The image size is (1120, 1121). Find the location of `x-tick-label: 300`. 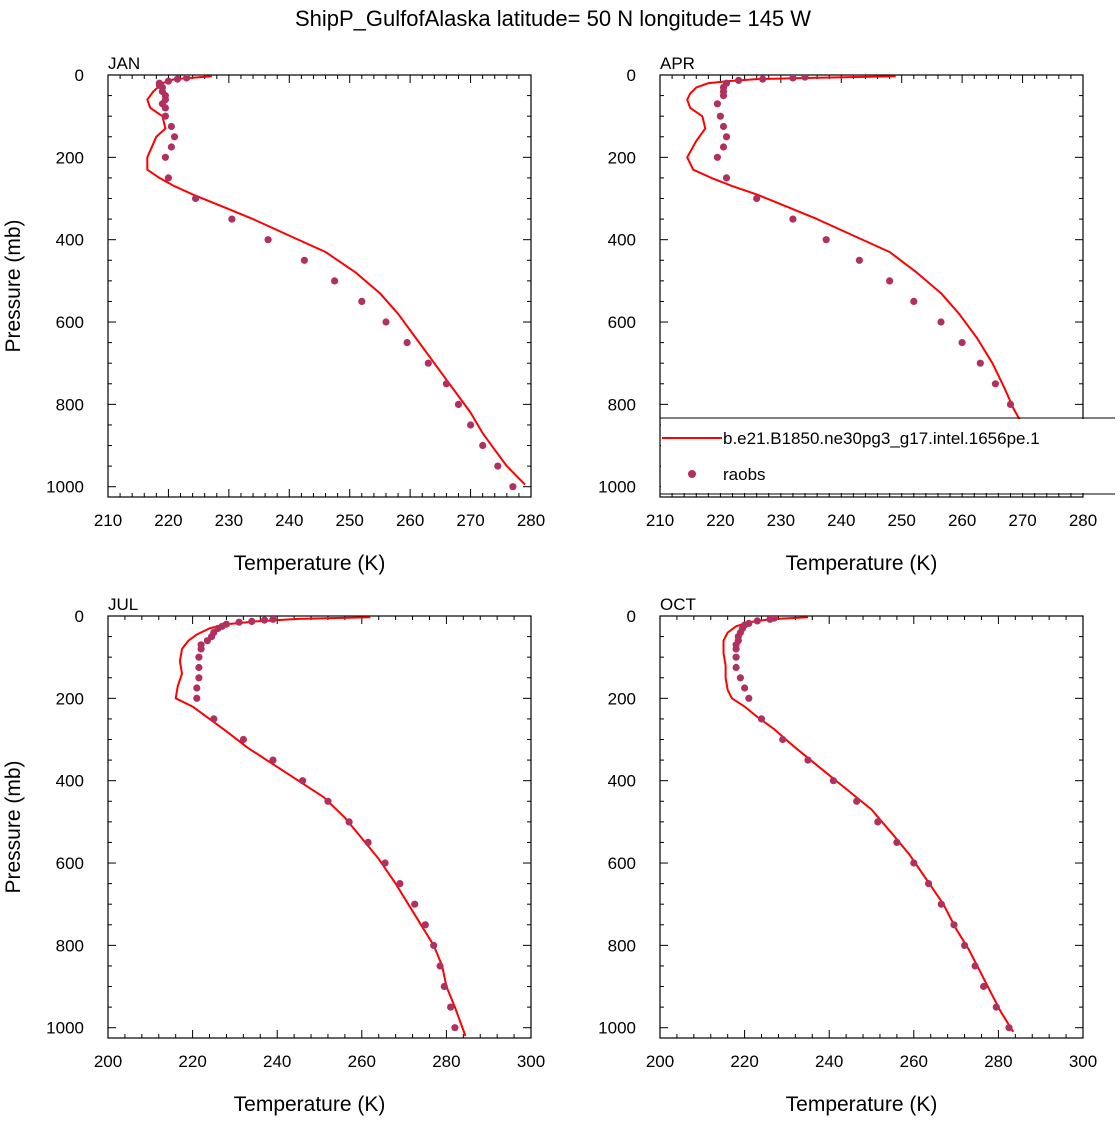

x-tick-label: 300 is located at coordinates (531, 1061).